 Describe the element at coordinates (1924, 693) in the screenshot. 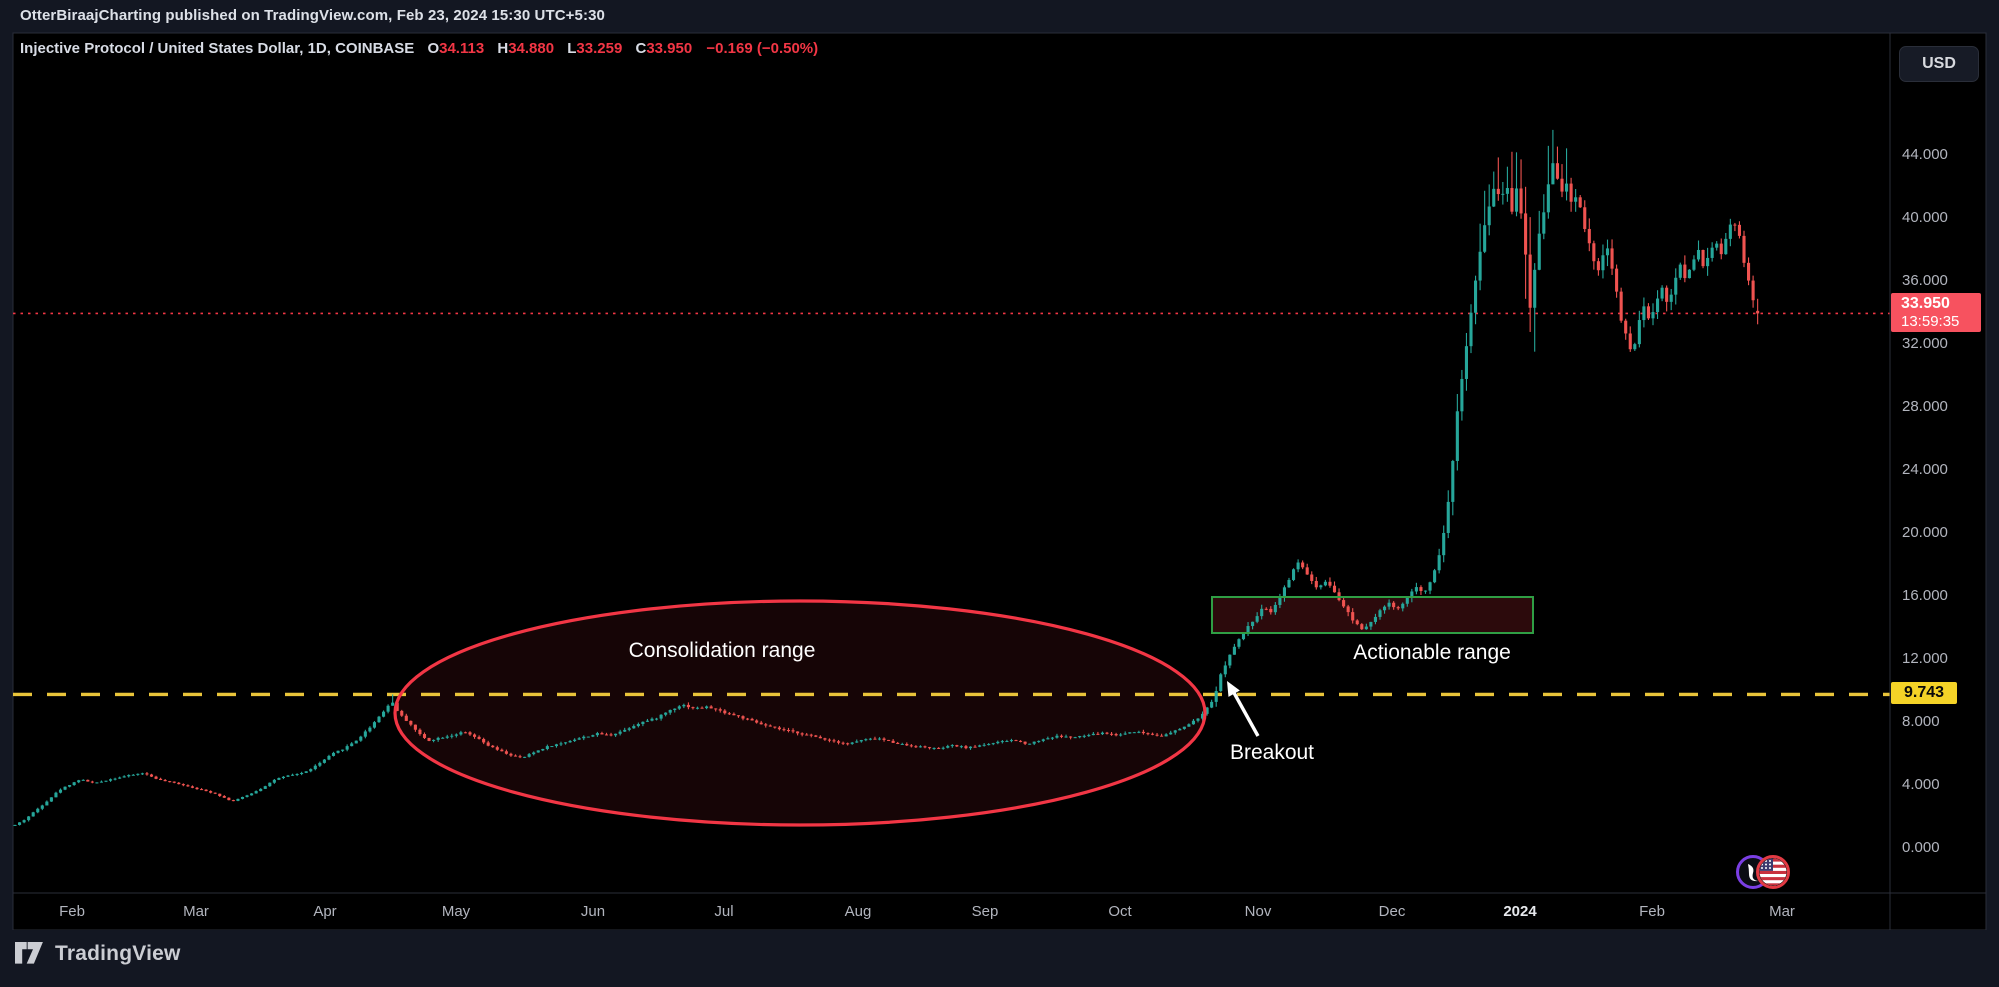

I see `support-level-label: 9.743` at that location.